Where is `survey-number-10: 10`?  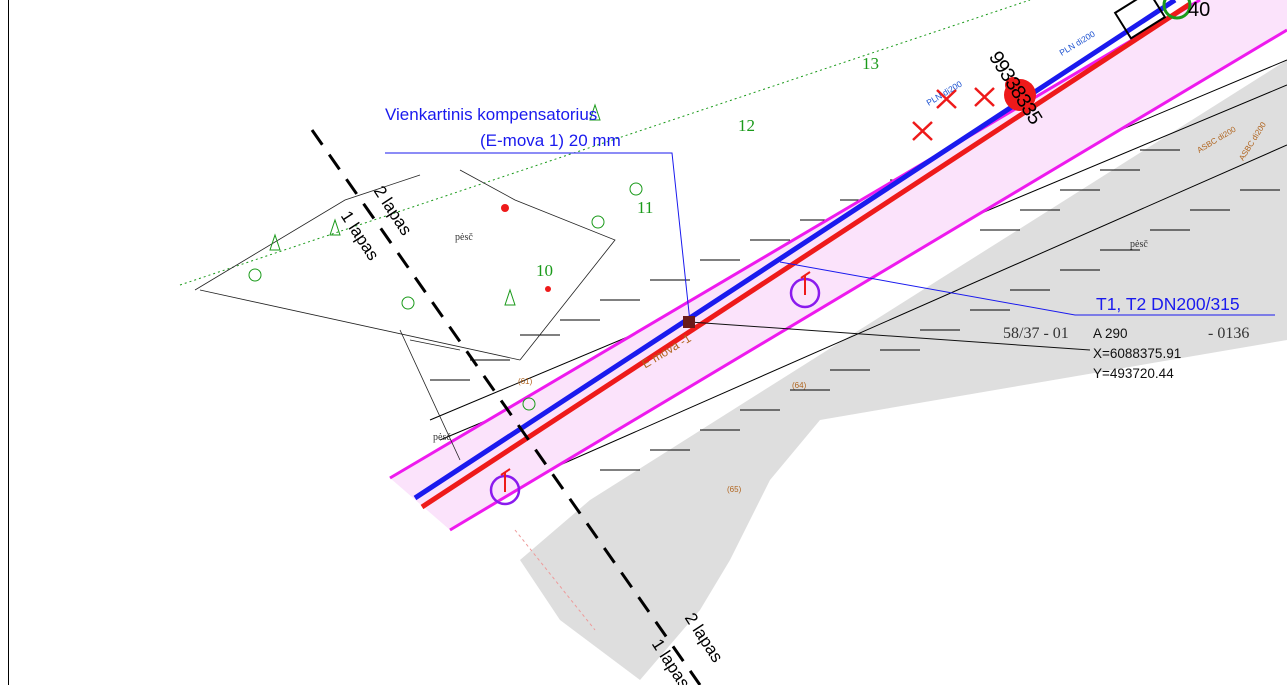 survey-number-10: 10 is located at coordinates (544, 270).